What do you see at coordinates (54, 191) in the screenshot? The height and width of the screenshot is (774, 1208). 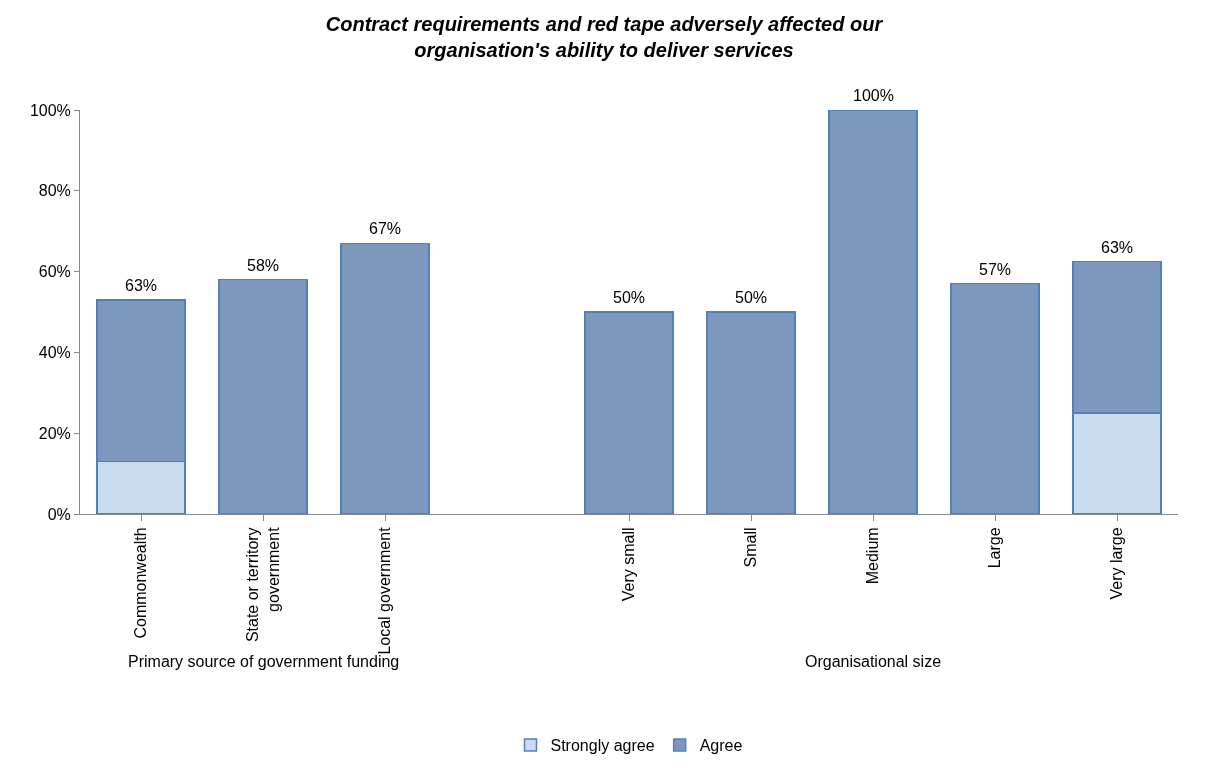 I see `y-tick-label: 80%` at bounding box center [54, 191].